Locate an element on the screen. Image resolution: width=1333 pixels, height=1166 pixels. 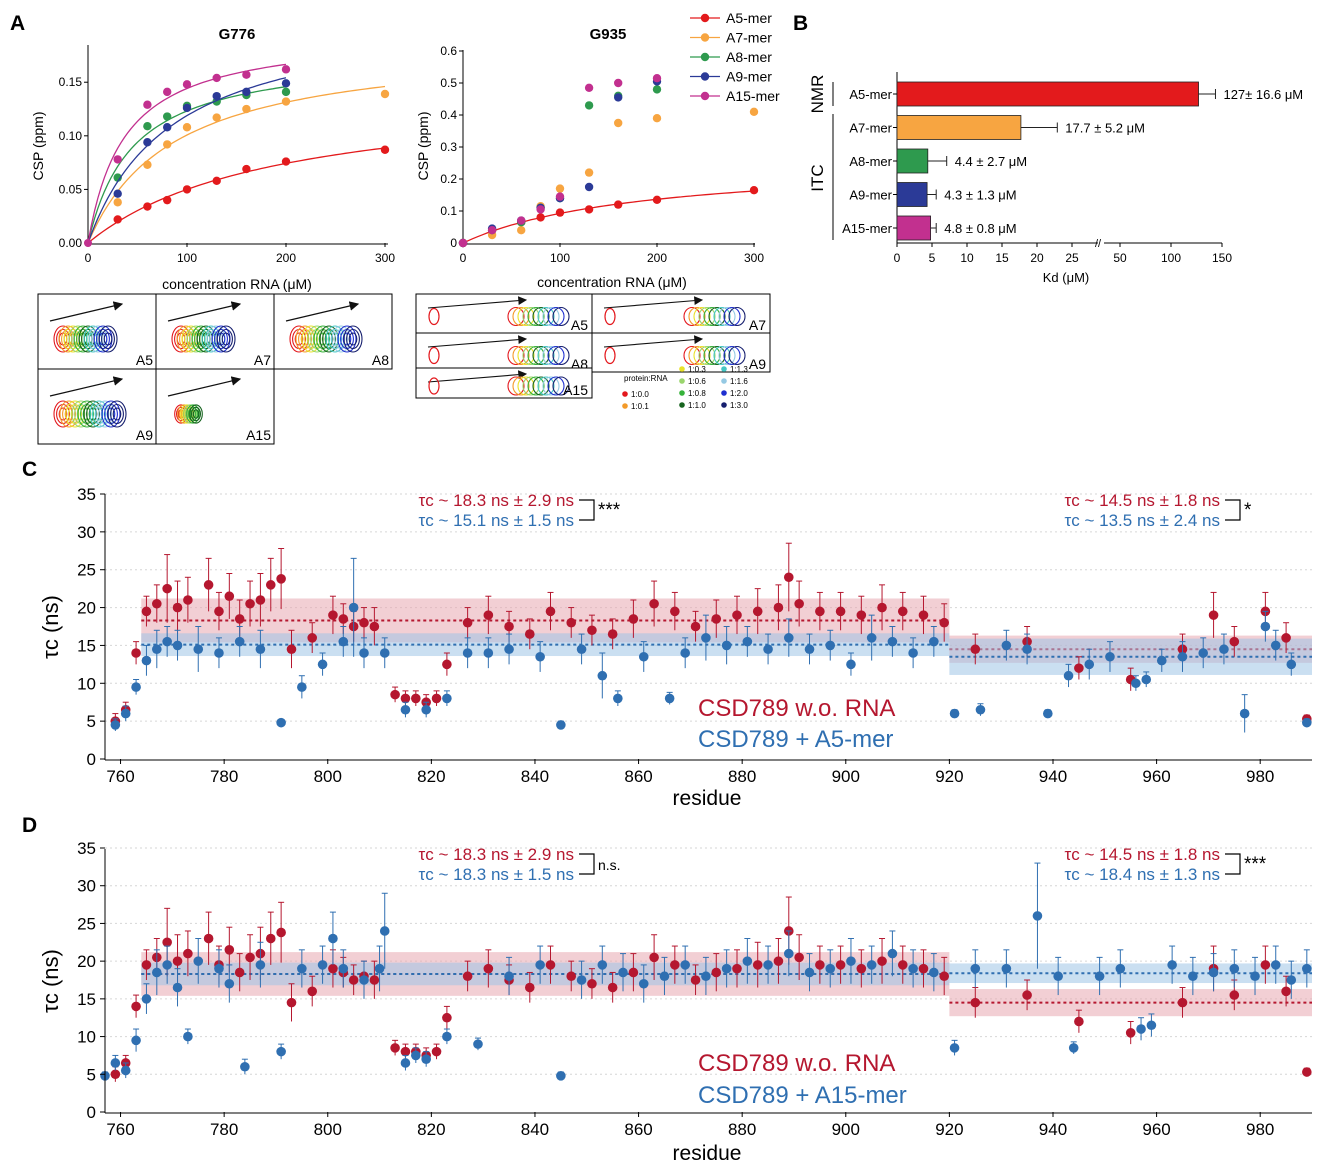
x-tick-label: 860 is located at coordinates (638, 1129).